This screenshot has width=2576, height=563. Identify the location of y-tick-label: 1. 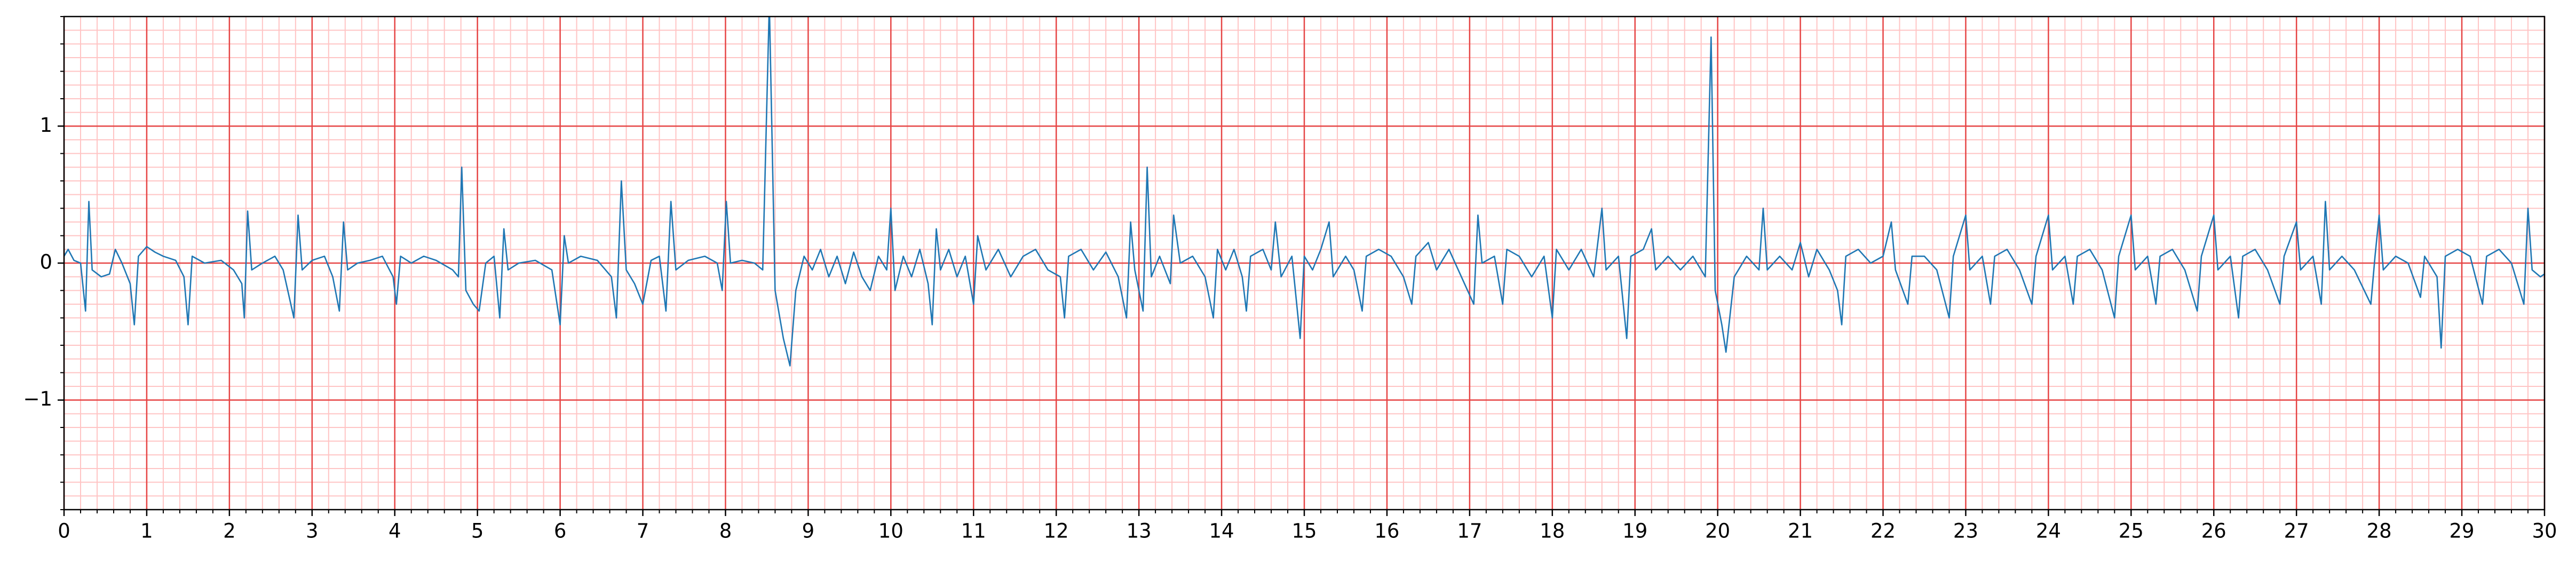
(45, 125).